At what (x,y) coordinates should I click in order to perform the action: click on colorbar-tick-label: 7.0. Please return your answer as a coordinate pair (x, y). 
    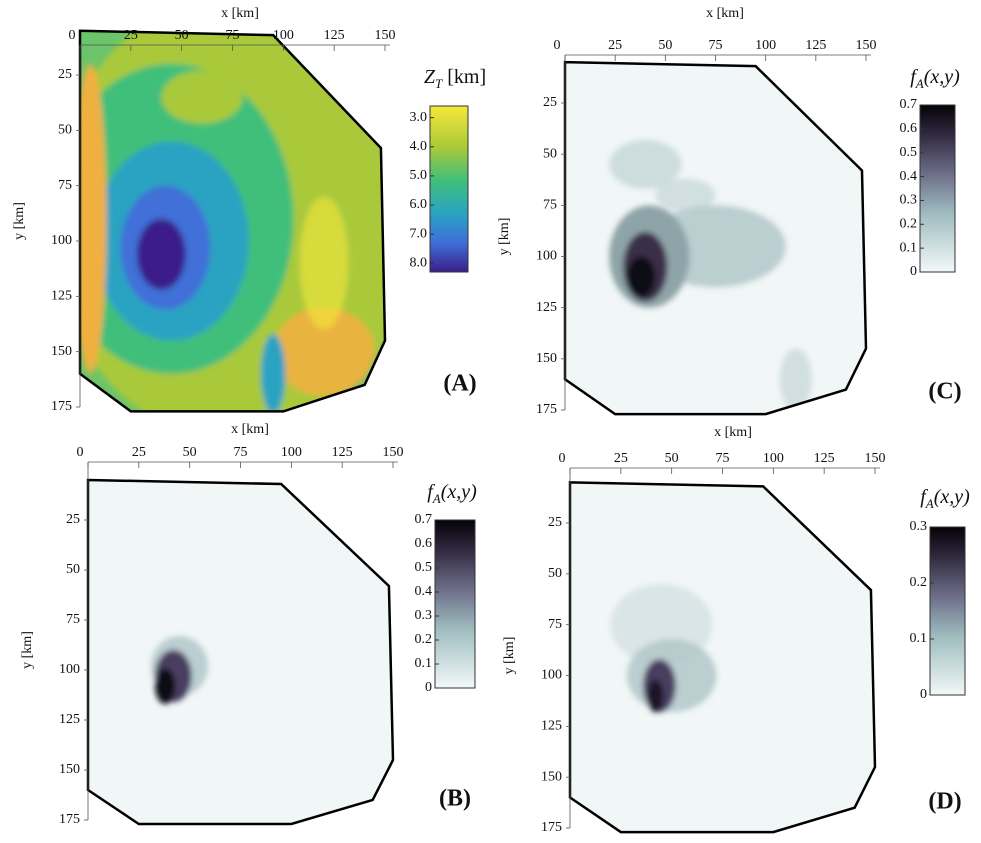
    Looking at the image, I should click on (419, 233).